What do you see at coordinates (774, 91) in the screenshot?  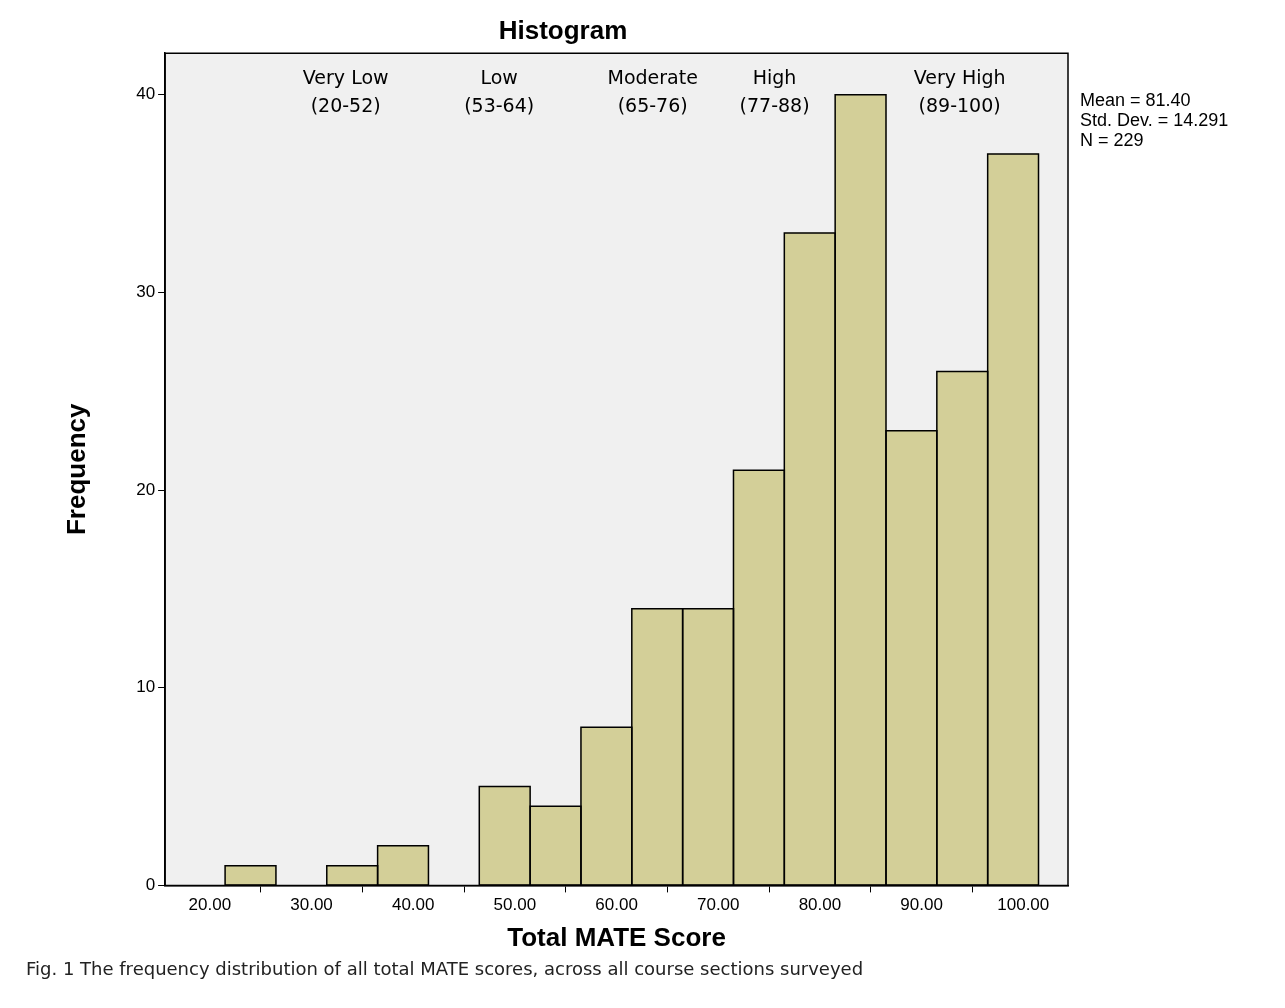 I see `annotation: High (77-88)` at bounding box center [774, 91].